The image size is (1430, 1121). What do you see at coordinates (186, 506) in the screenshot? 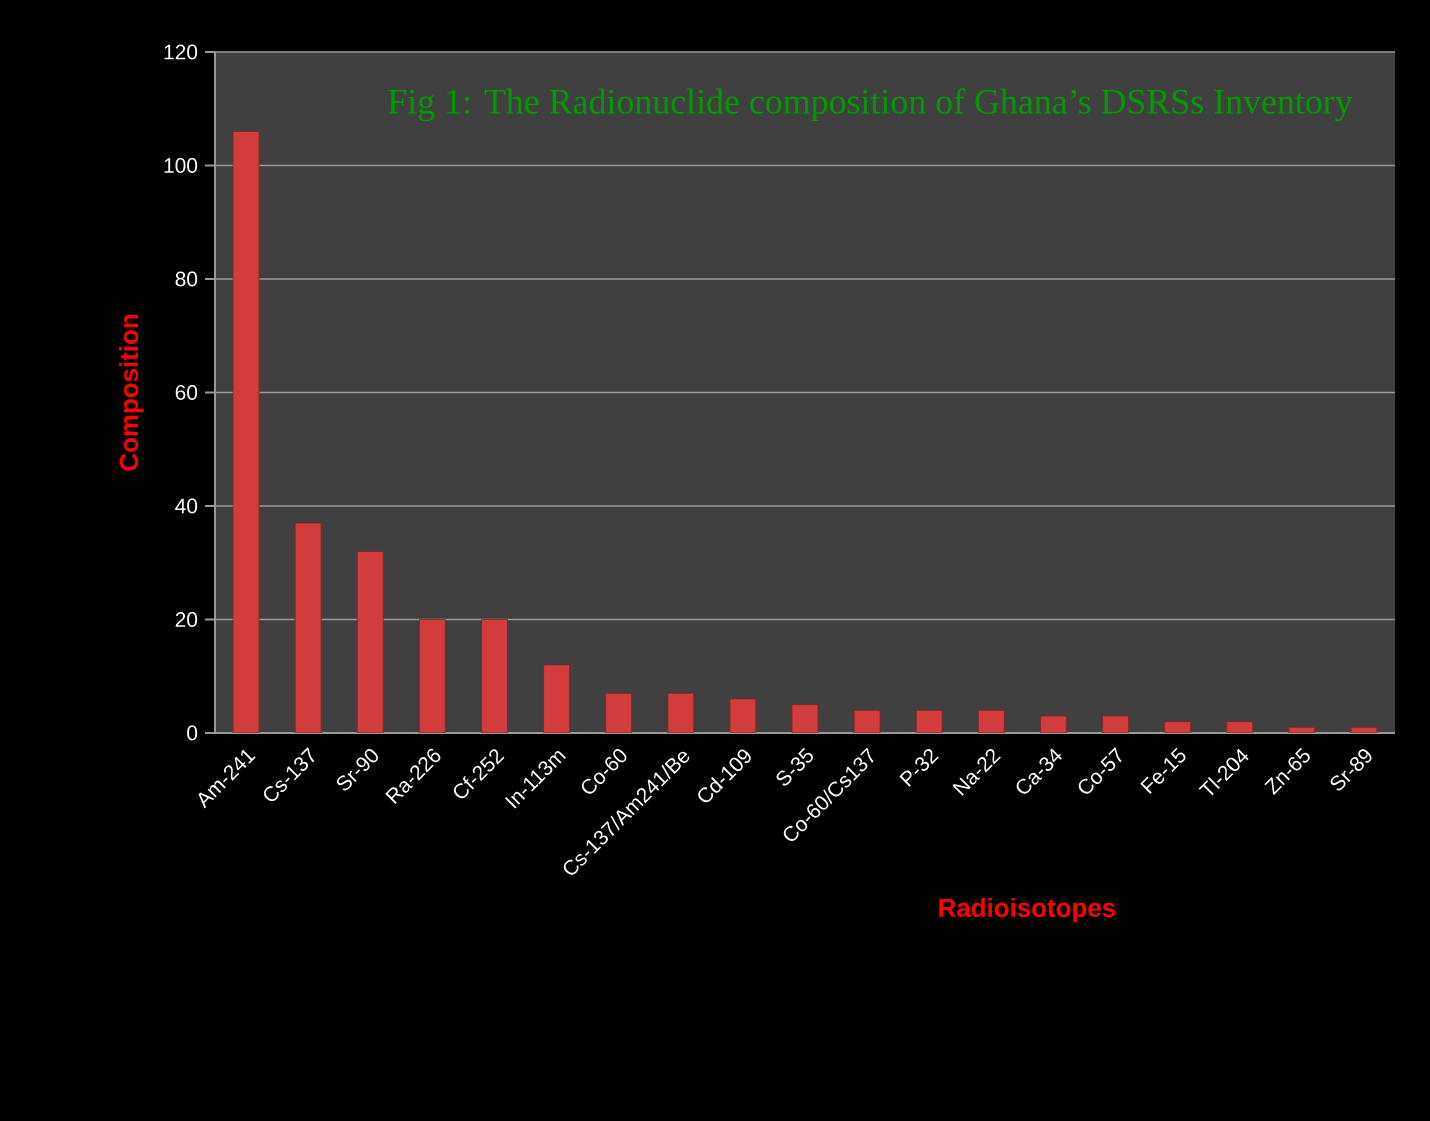
I see `y-tick-label: 40` at bounding box center [186, 506].